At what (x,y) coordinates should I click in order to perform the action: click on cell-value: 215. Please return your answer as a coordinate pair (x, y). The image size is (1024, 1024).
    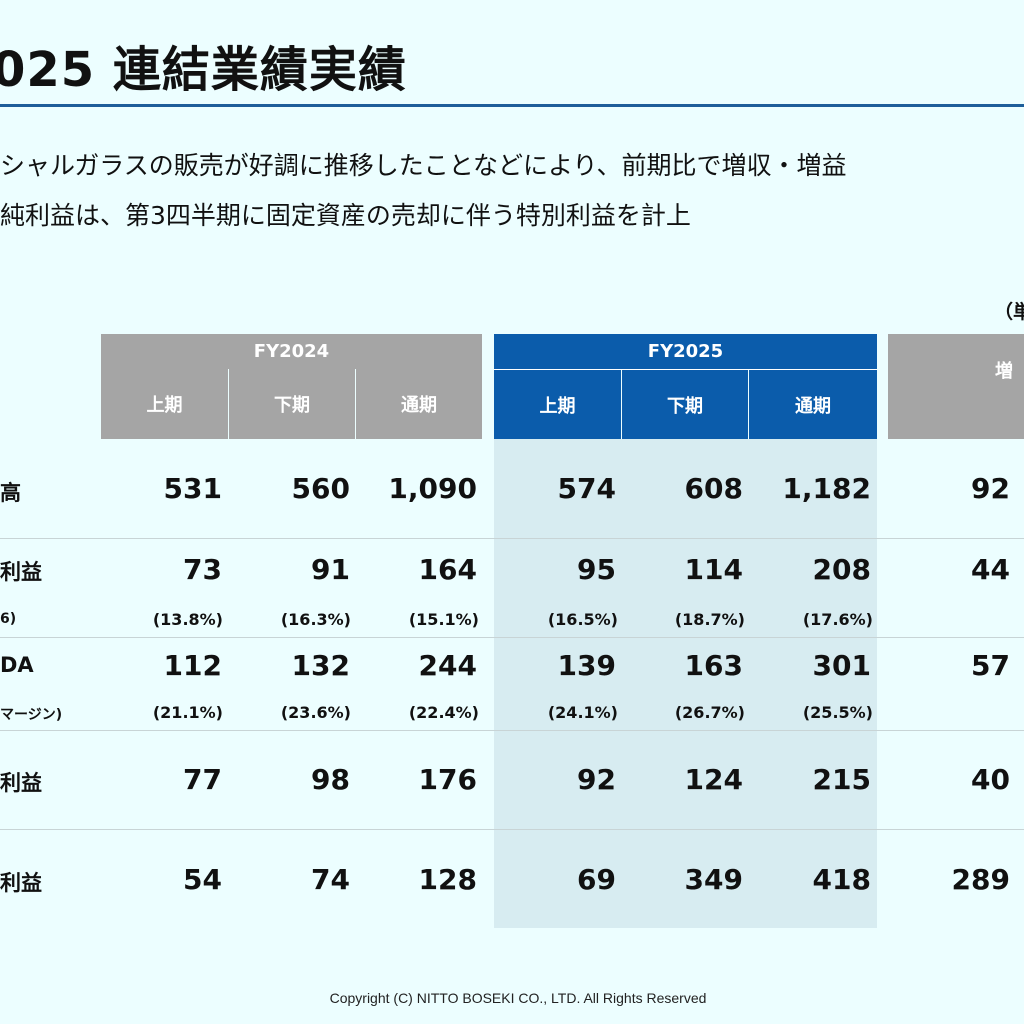
    Looking at the image, I should click on (841, 779).